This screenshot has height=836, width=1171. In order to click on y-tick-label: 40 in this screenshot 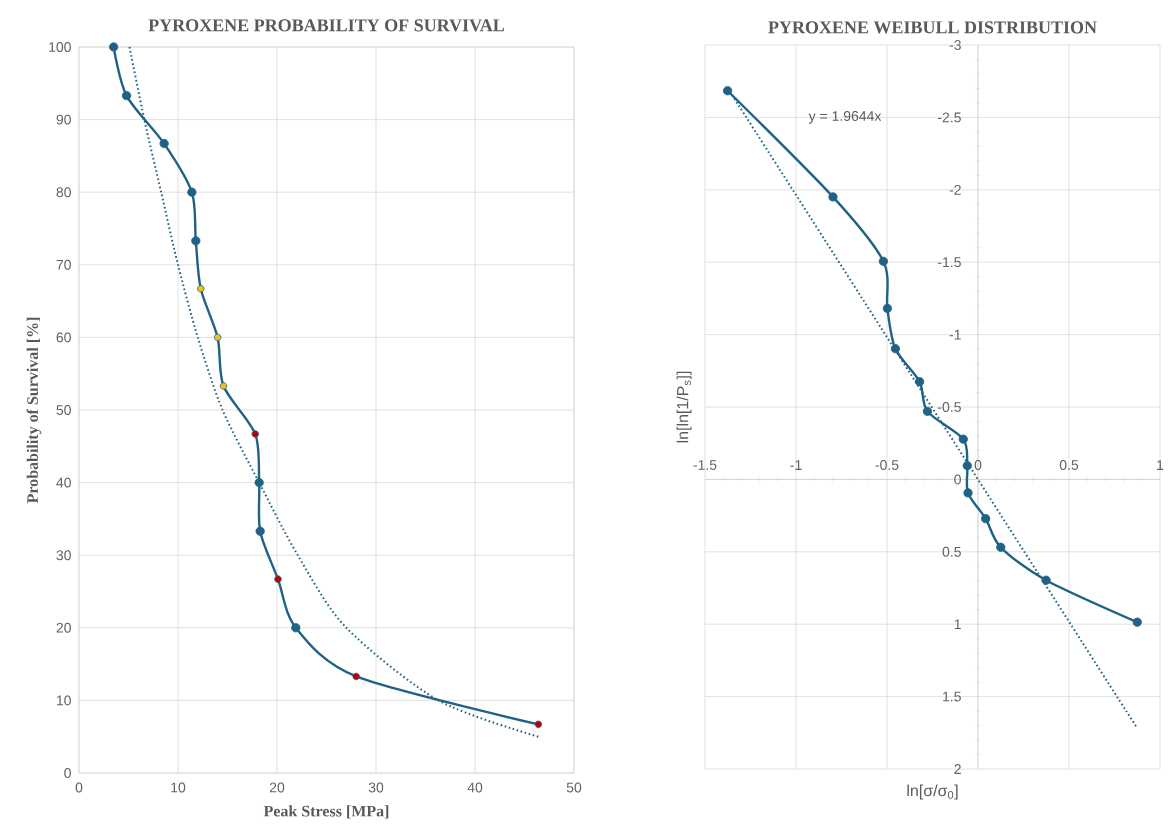, I will do `click(63, 482)`.